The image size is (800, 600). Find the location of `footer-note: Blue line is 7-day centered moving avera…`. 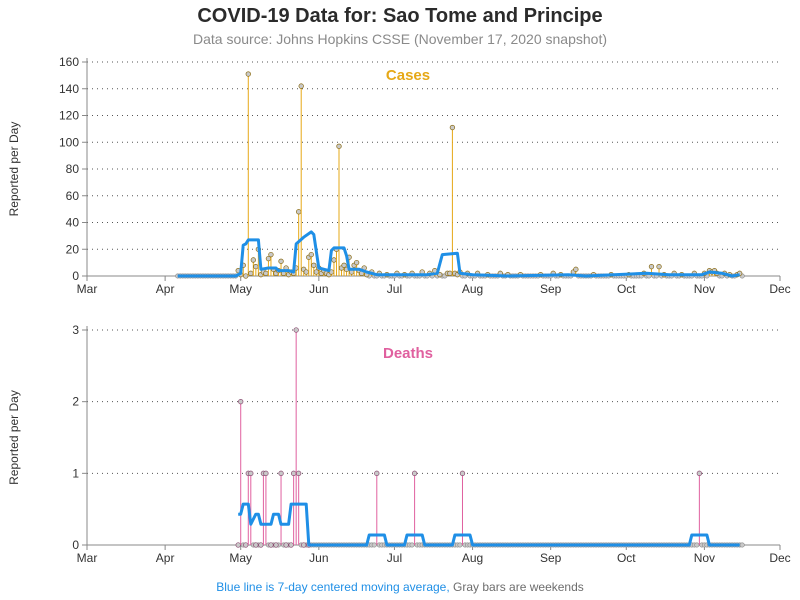

footer-note: Blue line is 7-day centered moving avera… is located at coordinates (400, 587).